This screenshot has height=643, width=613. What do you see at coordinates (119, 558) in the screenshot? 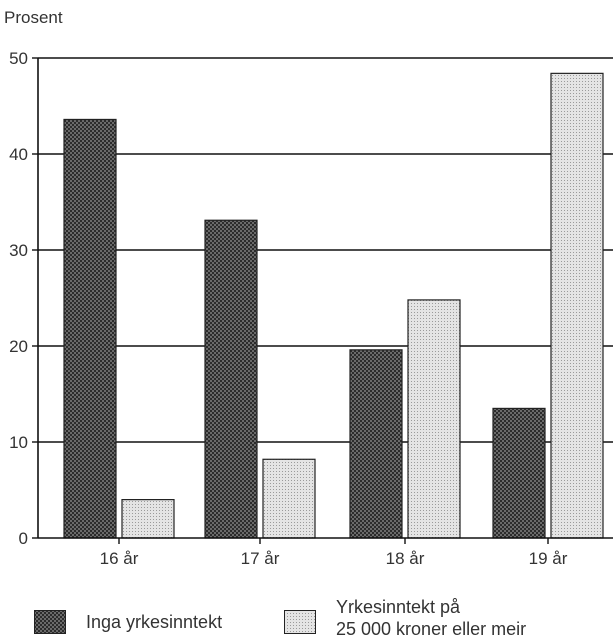
I see `x-tick-label-1: 16 år` at bounding box center [119, 558].